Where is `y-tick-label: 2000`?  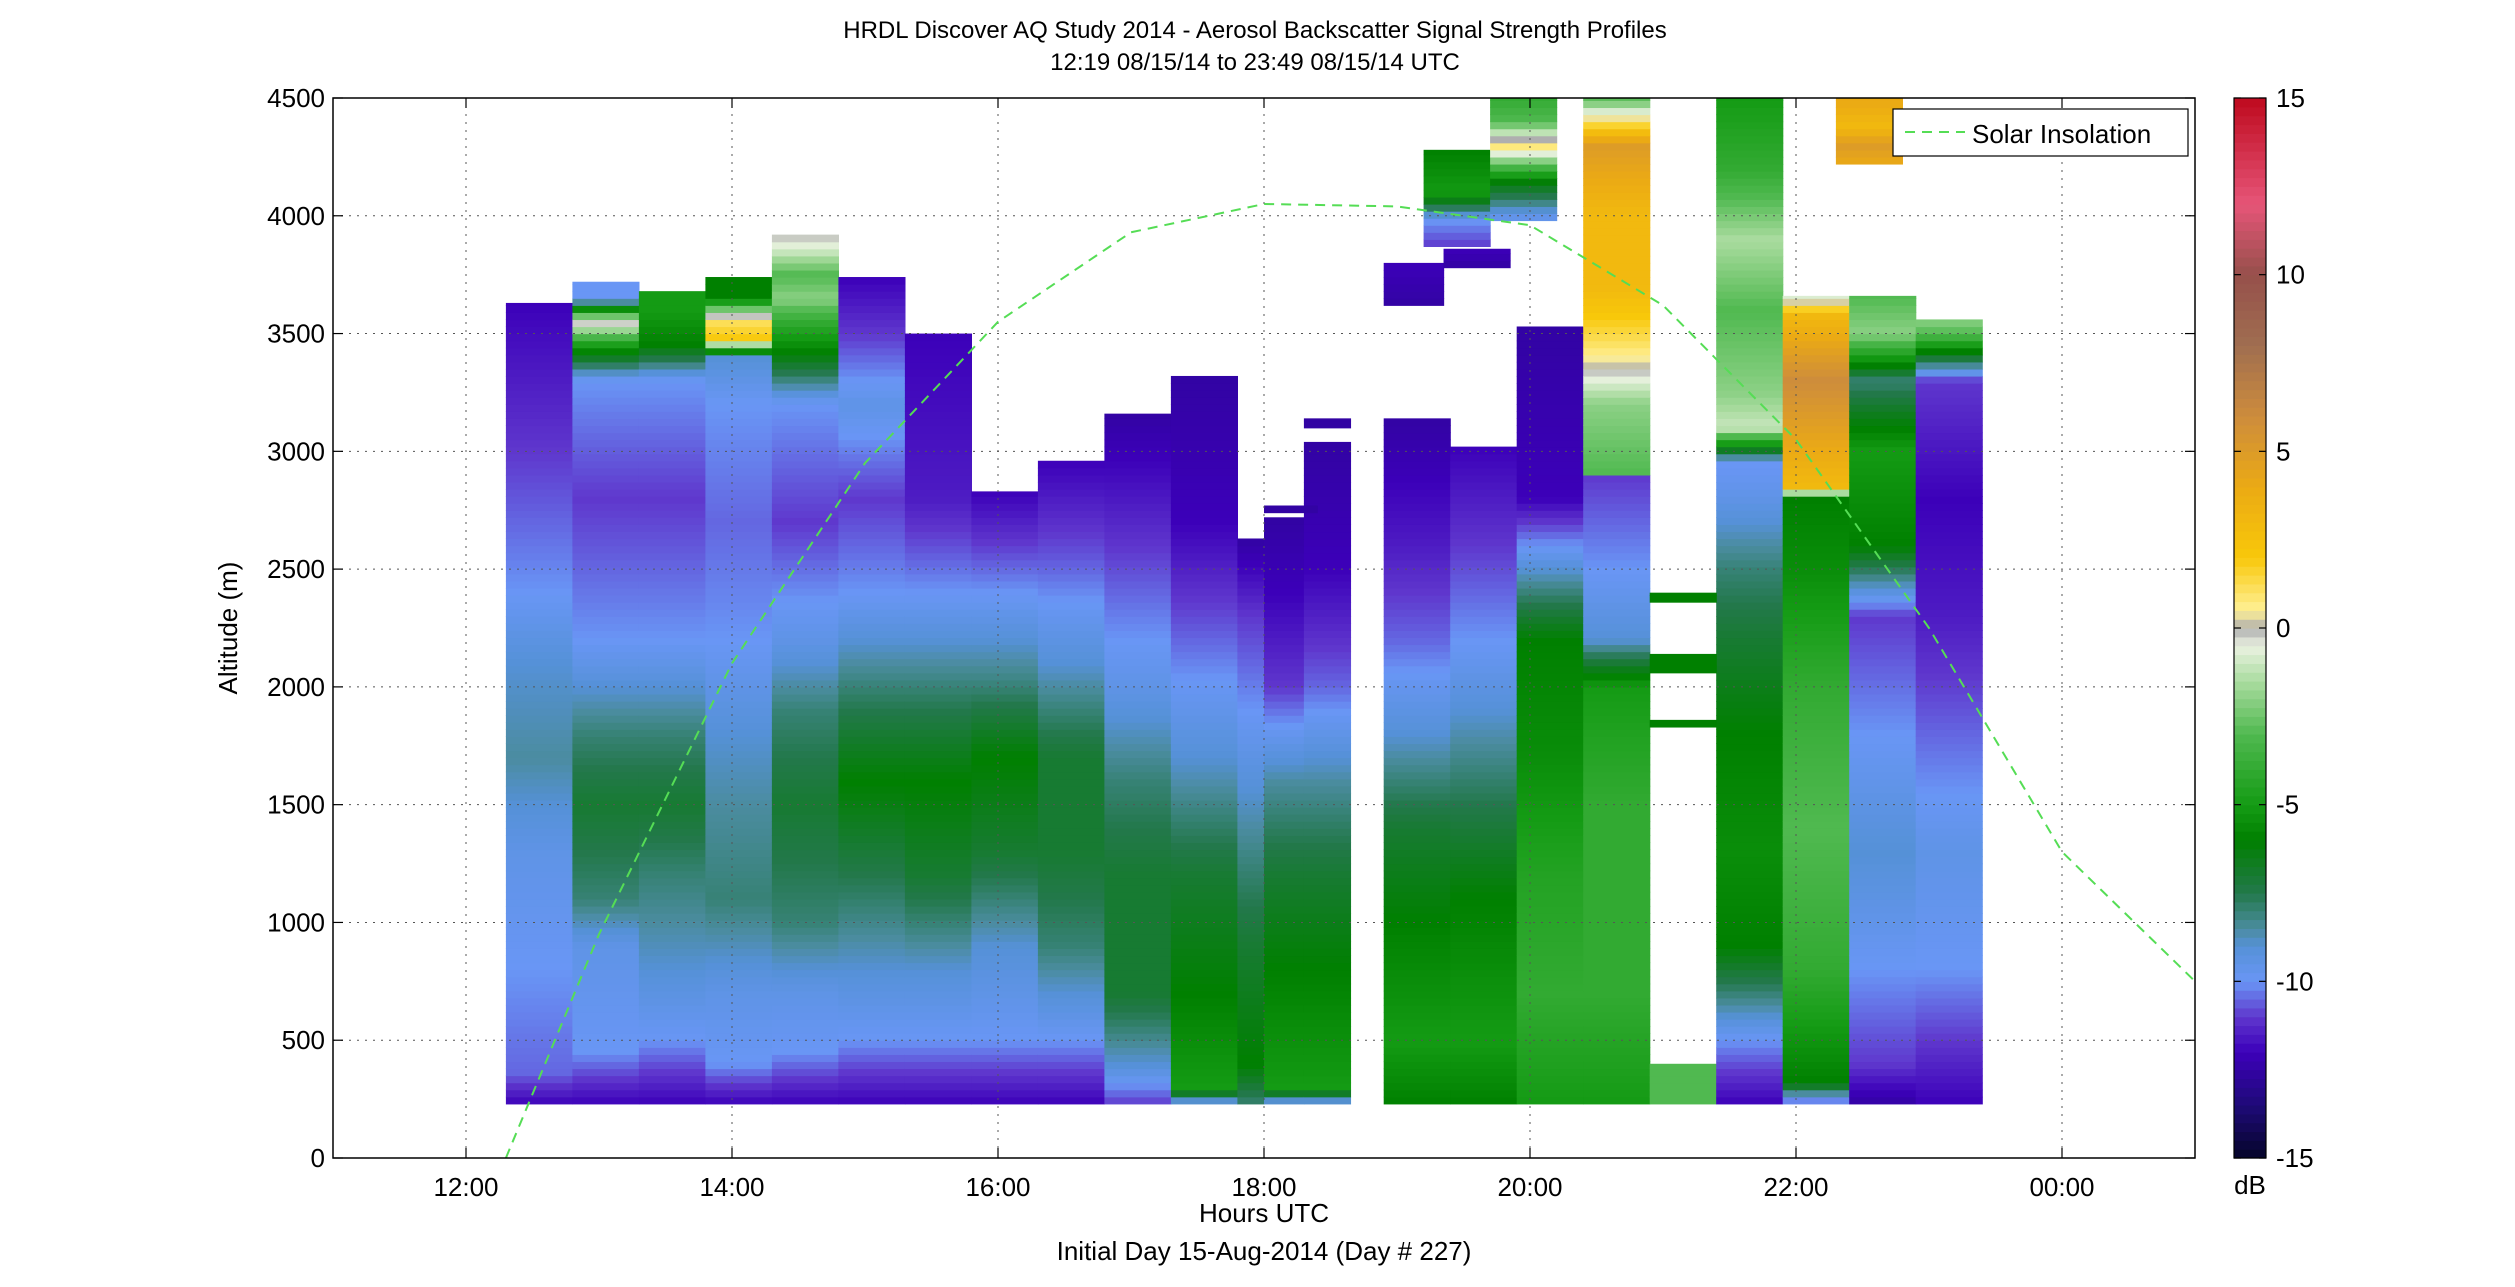
y-tick-label: 2000 is located at coordinates (296, 687).